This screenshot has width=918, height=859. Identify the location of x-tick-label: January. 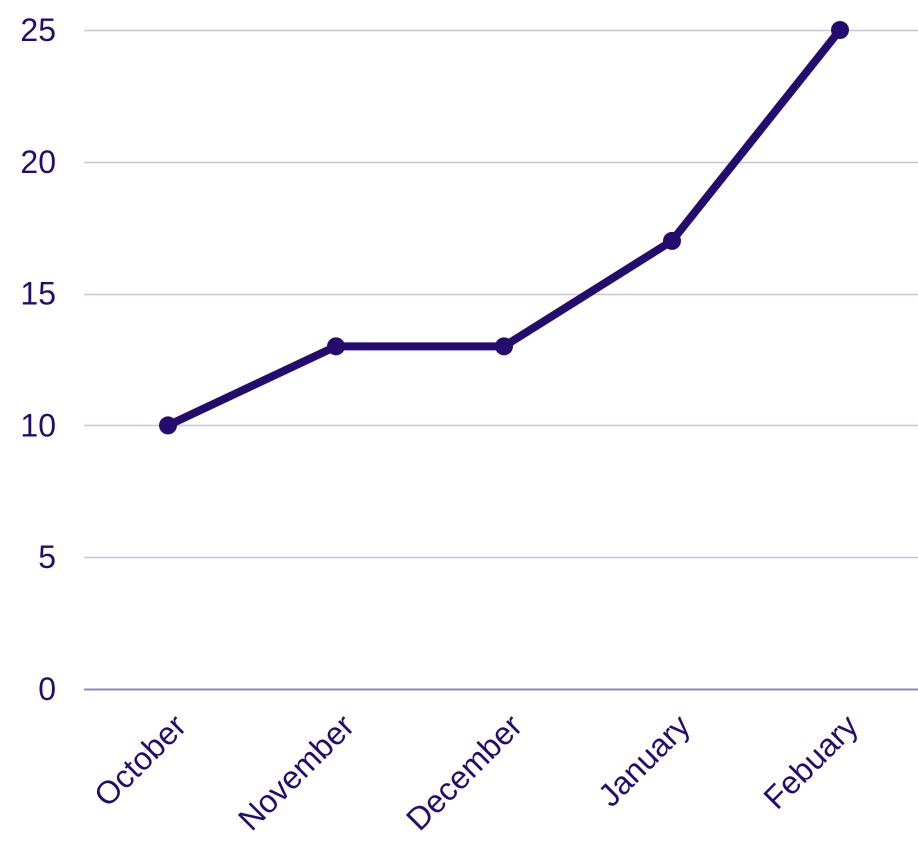
(644, 760).